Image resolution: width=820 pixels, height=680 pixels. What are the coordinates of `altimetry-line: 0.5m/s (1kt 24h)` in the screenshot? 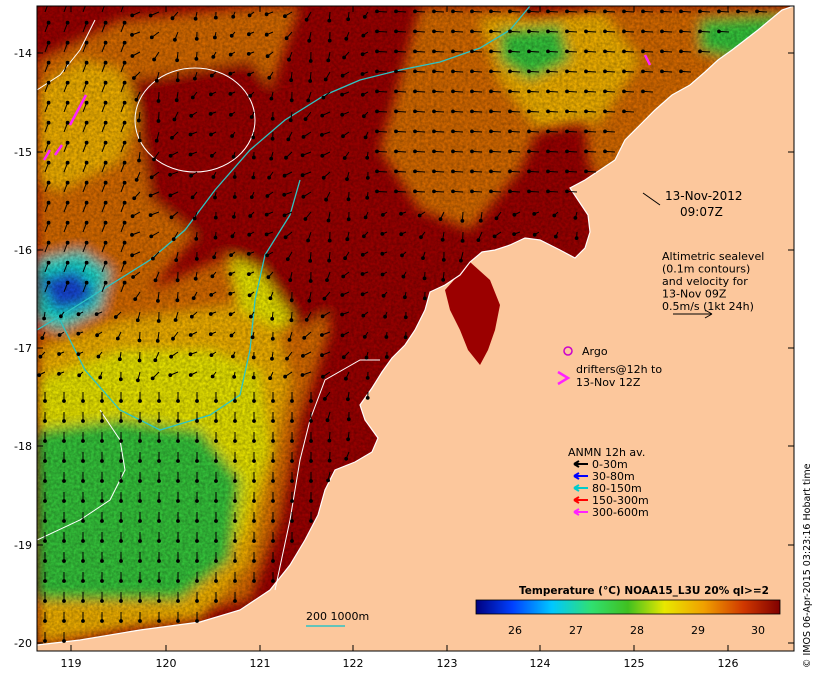 It's located at (708, 306).